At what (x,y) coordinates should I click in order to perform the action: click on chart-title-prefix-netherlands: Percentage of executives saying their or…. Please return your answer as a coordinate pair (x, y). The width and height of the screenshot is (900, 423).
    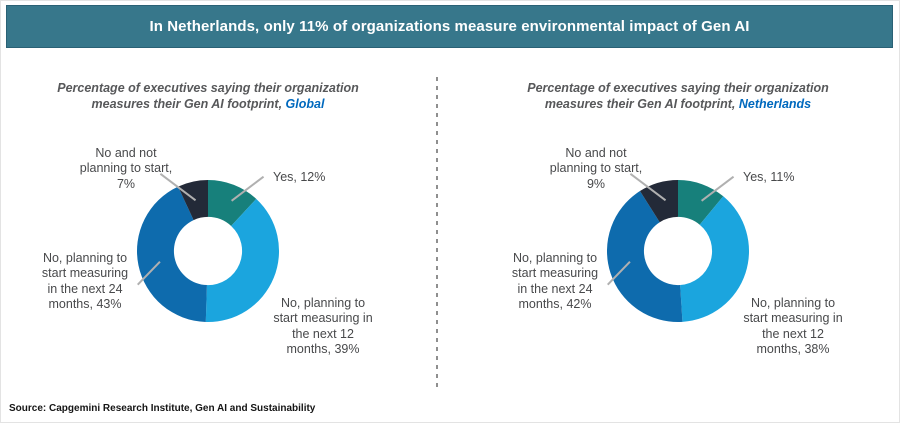
    Looking at the image, I should click on (678, 96).